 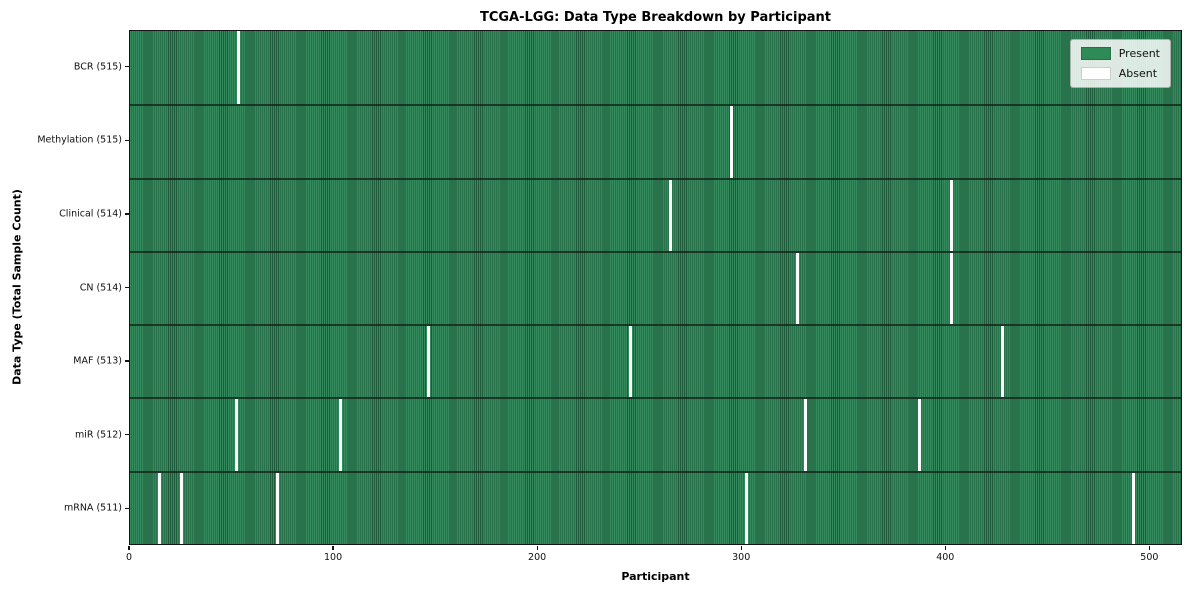 What do you see at coordinates (945, 557) in the screenshot?
I see `x-tick-label-400: 400` at bounding box center [945, 557].